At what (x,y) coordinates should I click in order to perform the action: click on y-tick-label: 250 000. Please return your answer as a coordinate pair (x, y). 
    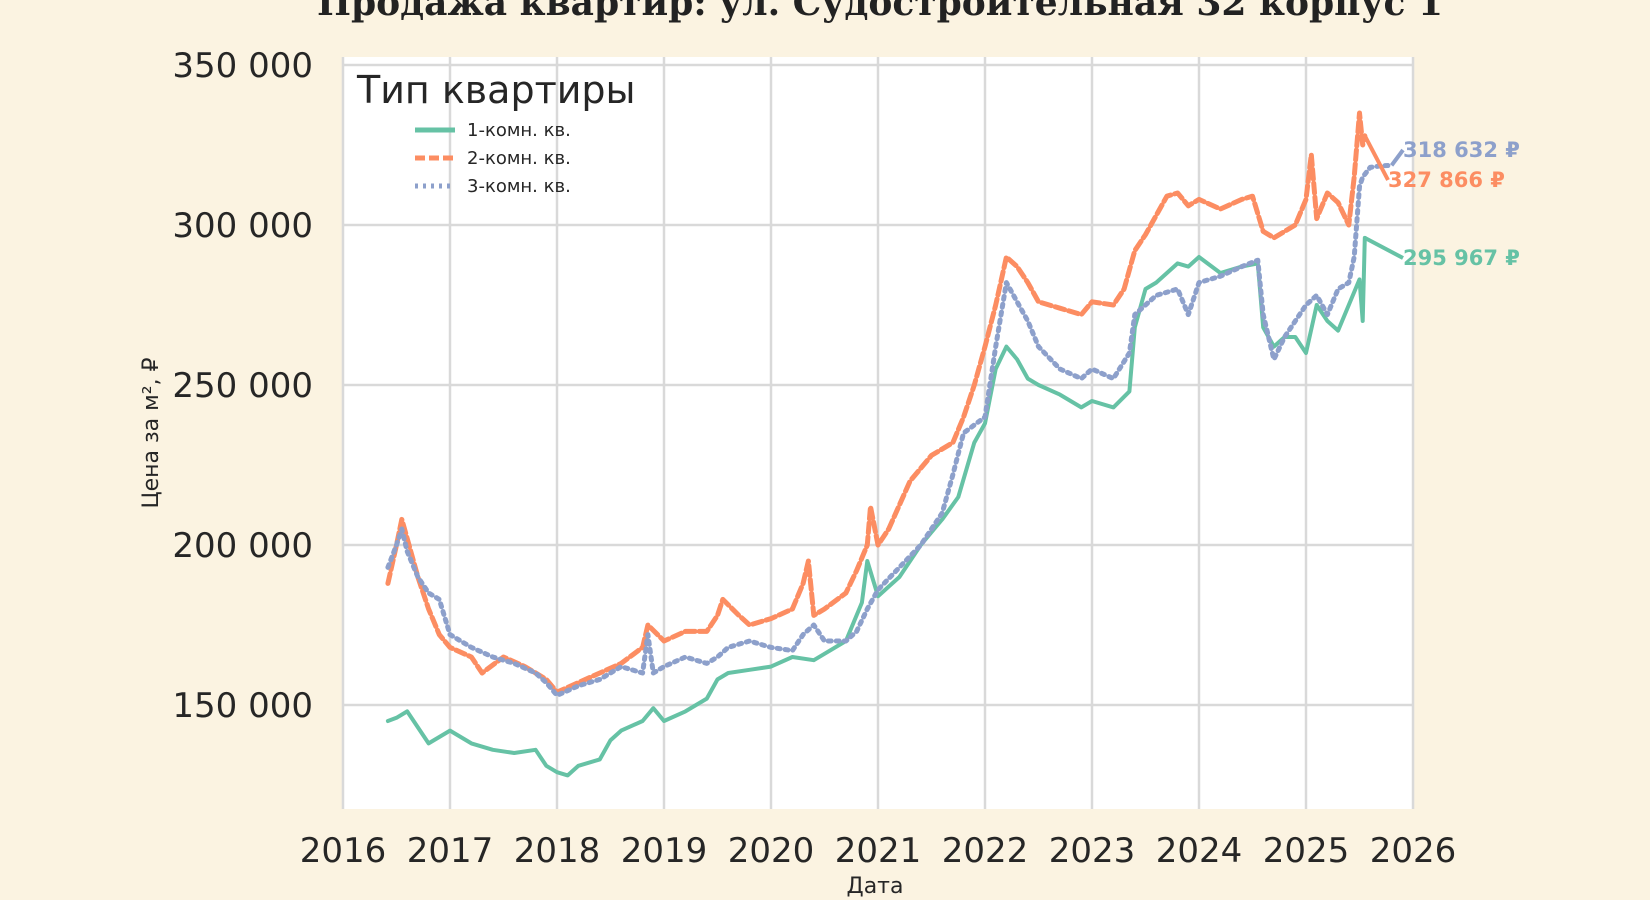
    Looking at the image, I should click on (242, 386).